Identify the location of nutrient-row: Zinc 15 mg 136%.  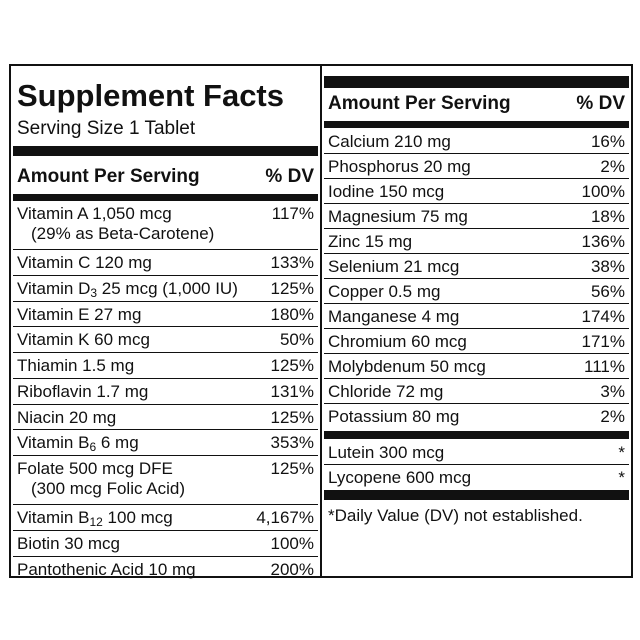
(476, 241).